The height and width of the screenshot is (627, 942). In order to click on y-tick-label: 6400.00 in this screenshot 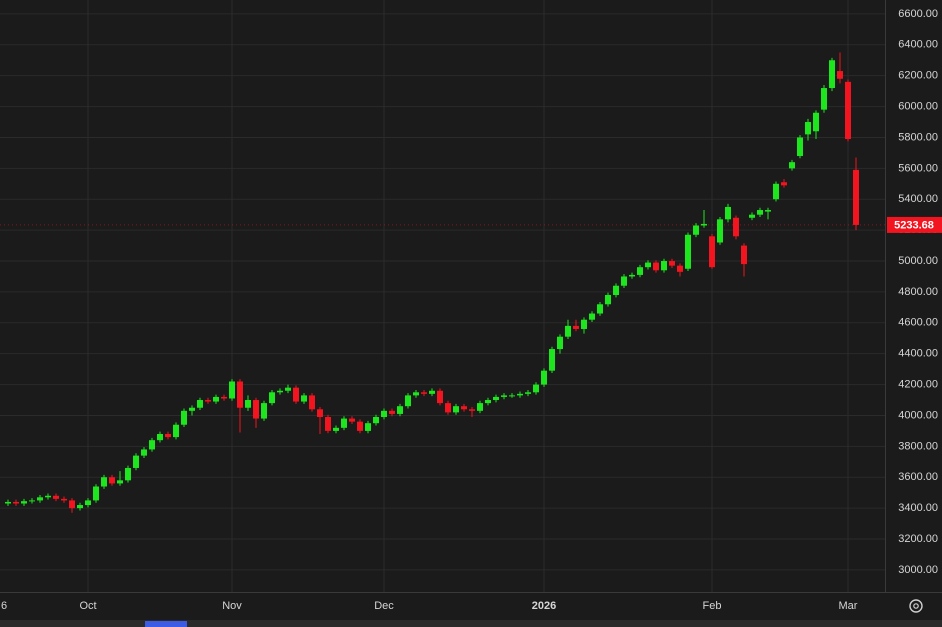, I will do `click(918, 45)`.